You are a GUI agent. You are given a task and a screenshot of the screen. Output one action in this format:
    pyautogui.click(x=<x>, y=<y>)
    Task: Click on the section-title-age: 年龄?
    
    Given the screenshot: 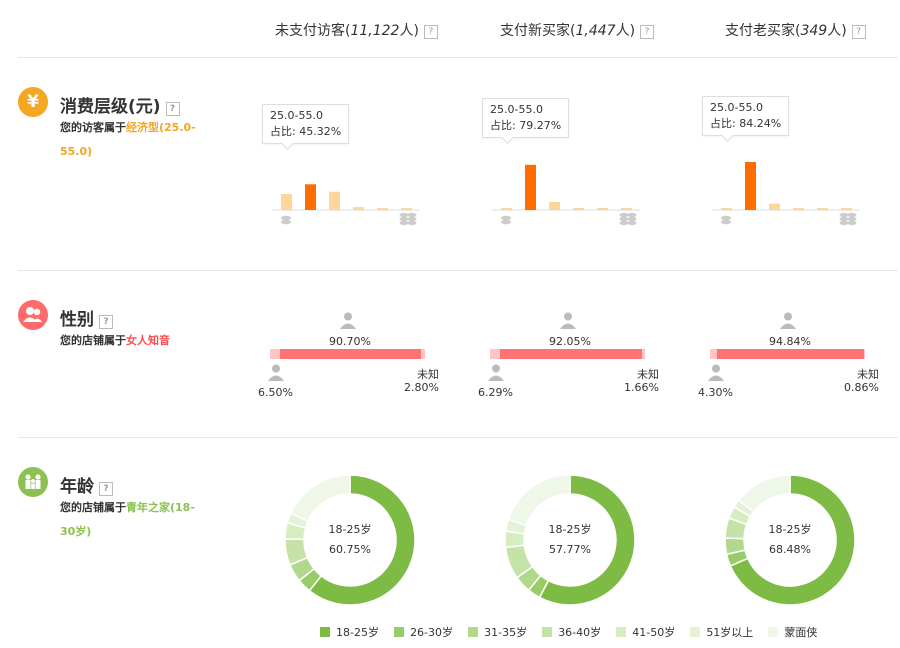 What is the action you would take?
    pyautogui.click(x=86, y=484)
    